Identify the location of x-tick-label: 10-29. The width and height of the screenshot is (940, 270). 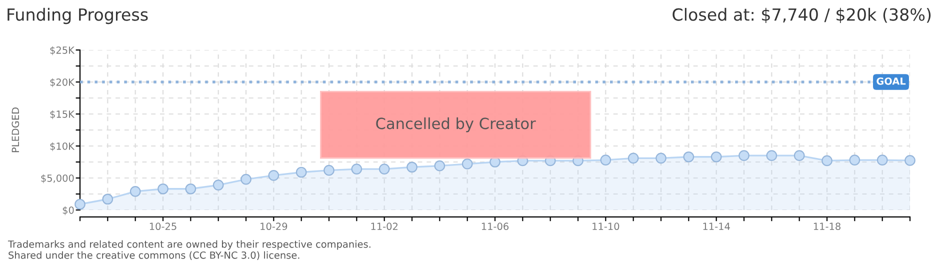
(274, 226).